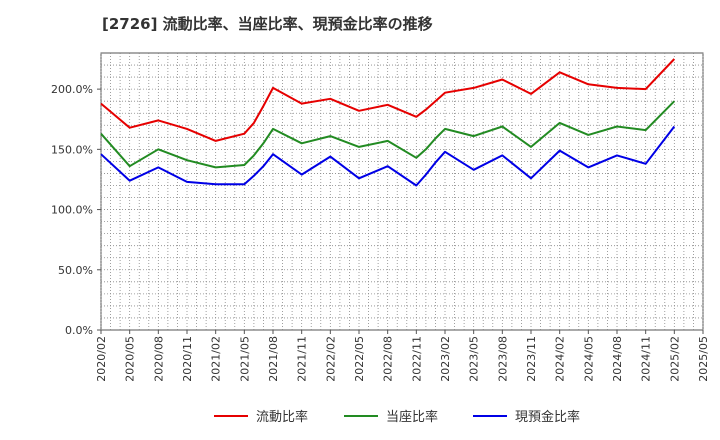 The width and height of the screenshot is (720, 440). Describe the element at coordinates (646, 359) in the screenshot. I see `x-tick-label: 2024/11` at that location.